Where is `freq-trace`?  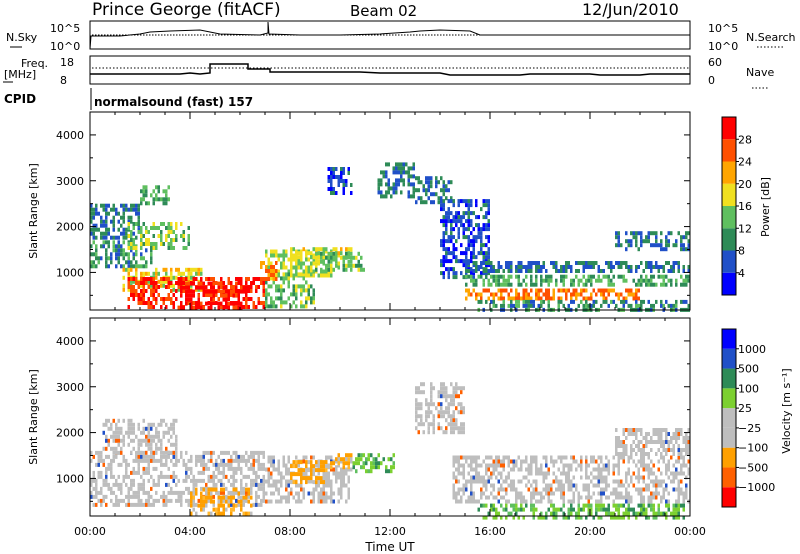
freq-trace is located at coordinates (390, 69).